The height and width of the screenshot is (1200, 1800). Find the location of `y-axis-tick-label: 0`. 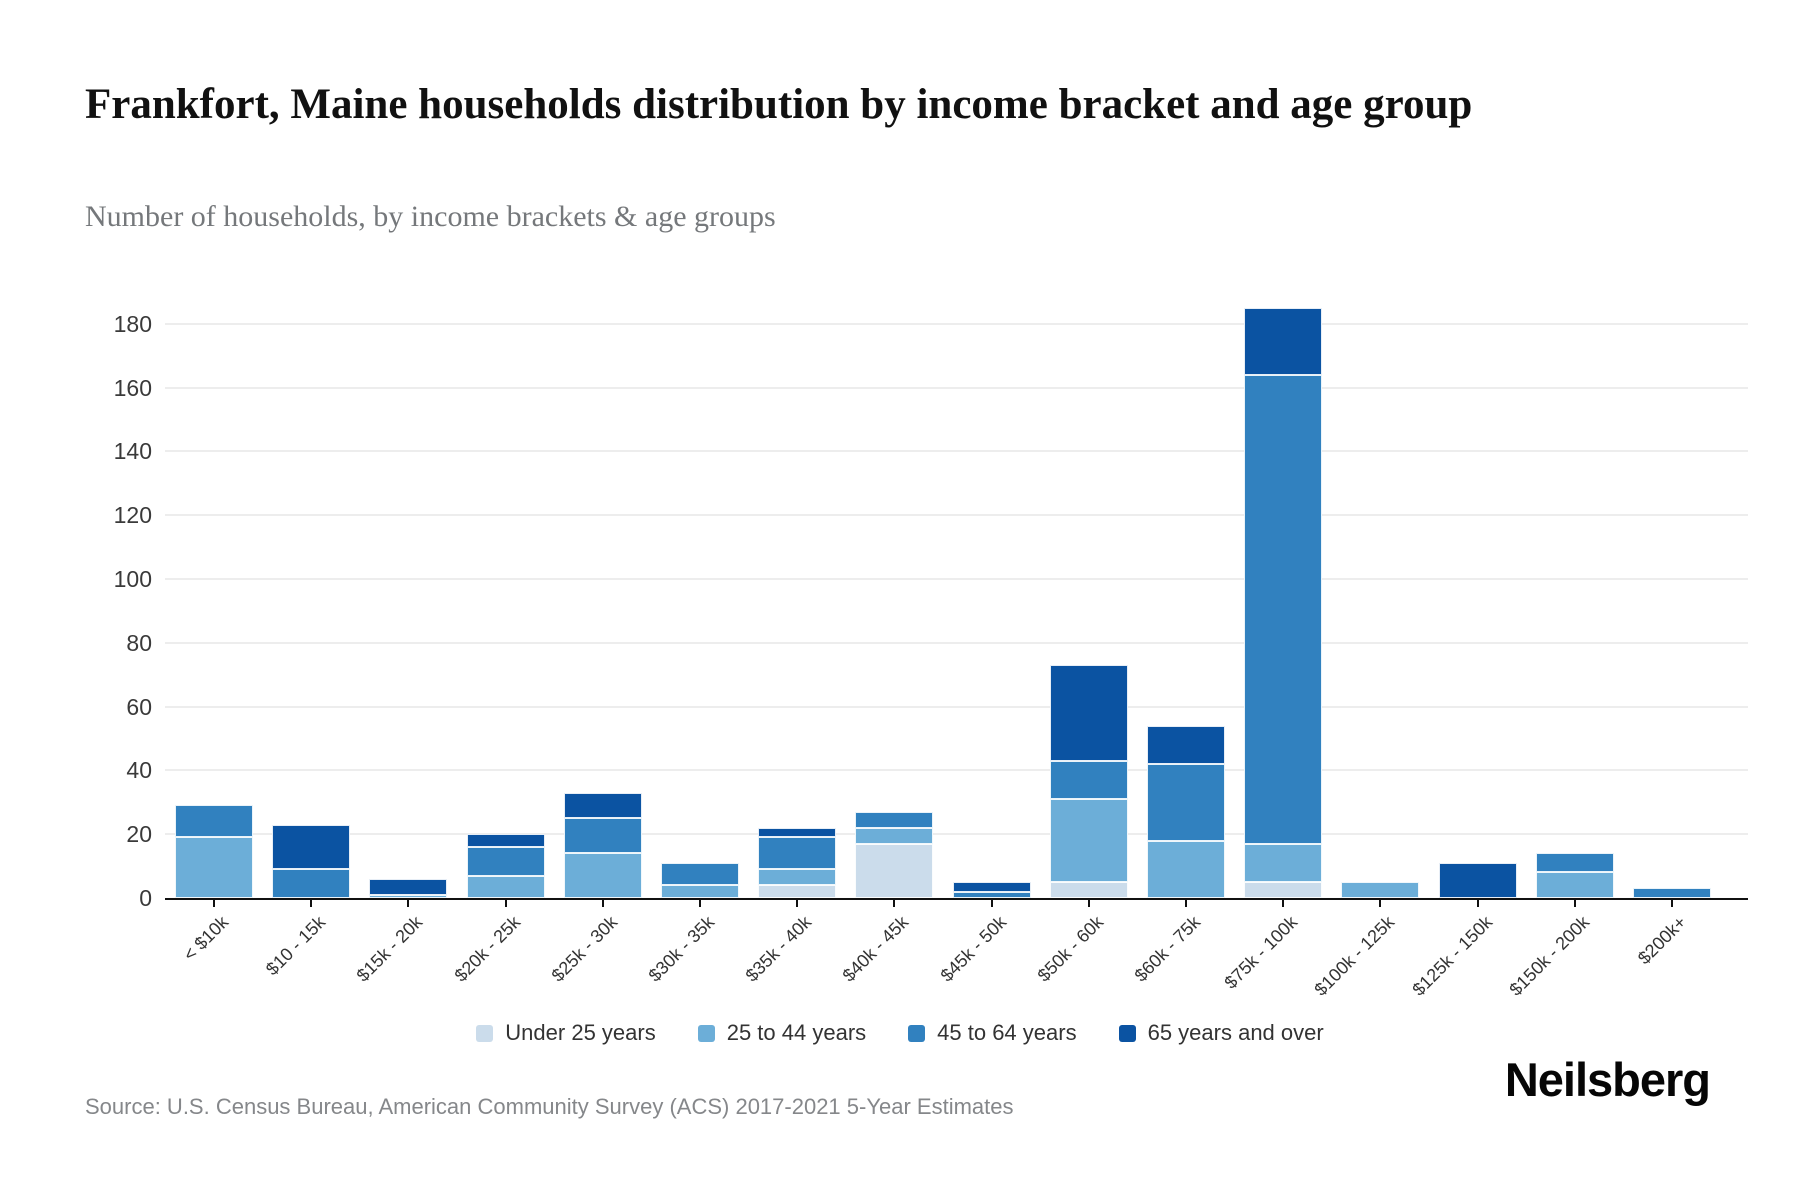

y-axis-tick-label: 0 is located at coordinates (145, 898).